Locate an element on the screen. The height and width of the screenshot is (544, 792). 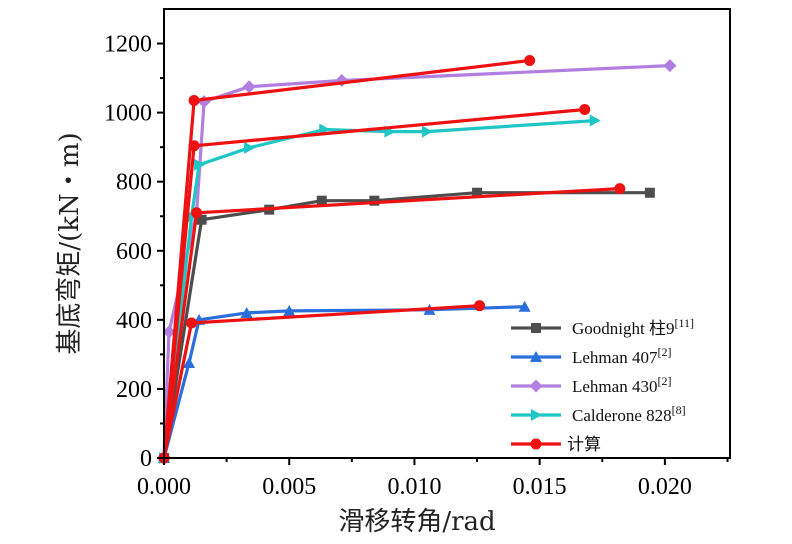
legend-label: Calderone 828[8] is located at coordinates (629, 414).